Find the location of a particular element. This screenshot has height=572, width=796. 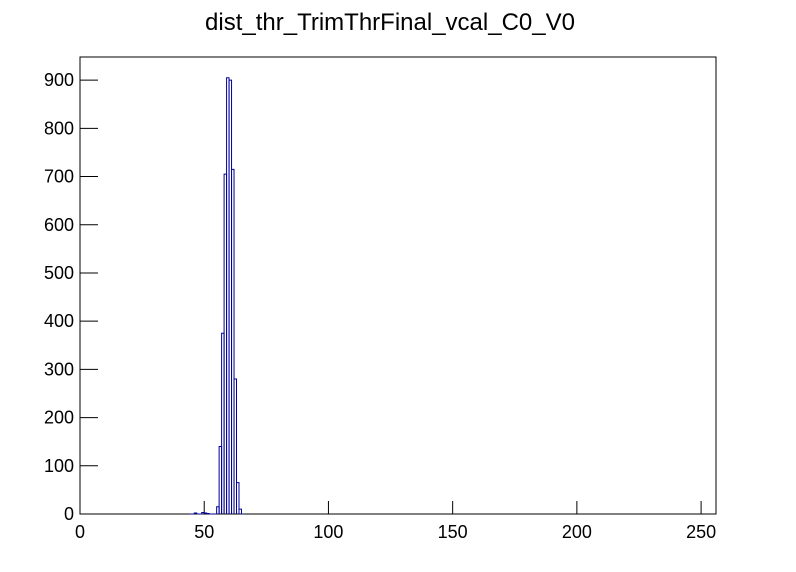

y-tick-label: 400 is located at coordinates (59, 321).